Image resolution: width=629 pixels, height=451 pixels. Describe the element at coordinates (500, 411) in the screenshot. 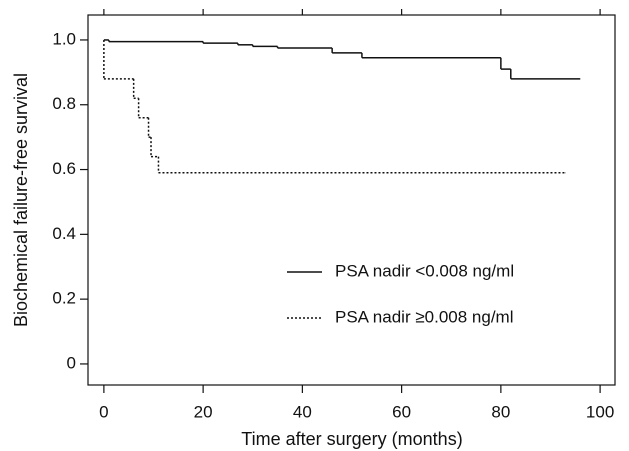

I see `x-tick-label: 80` at that location.